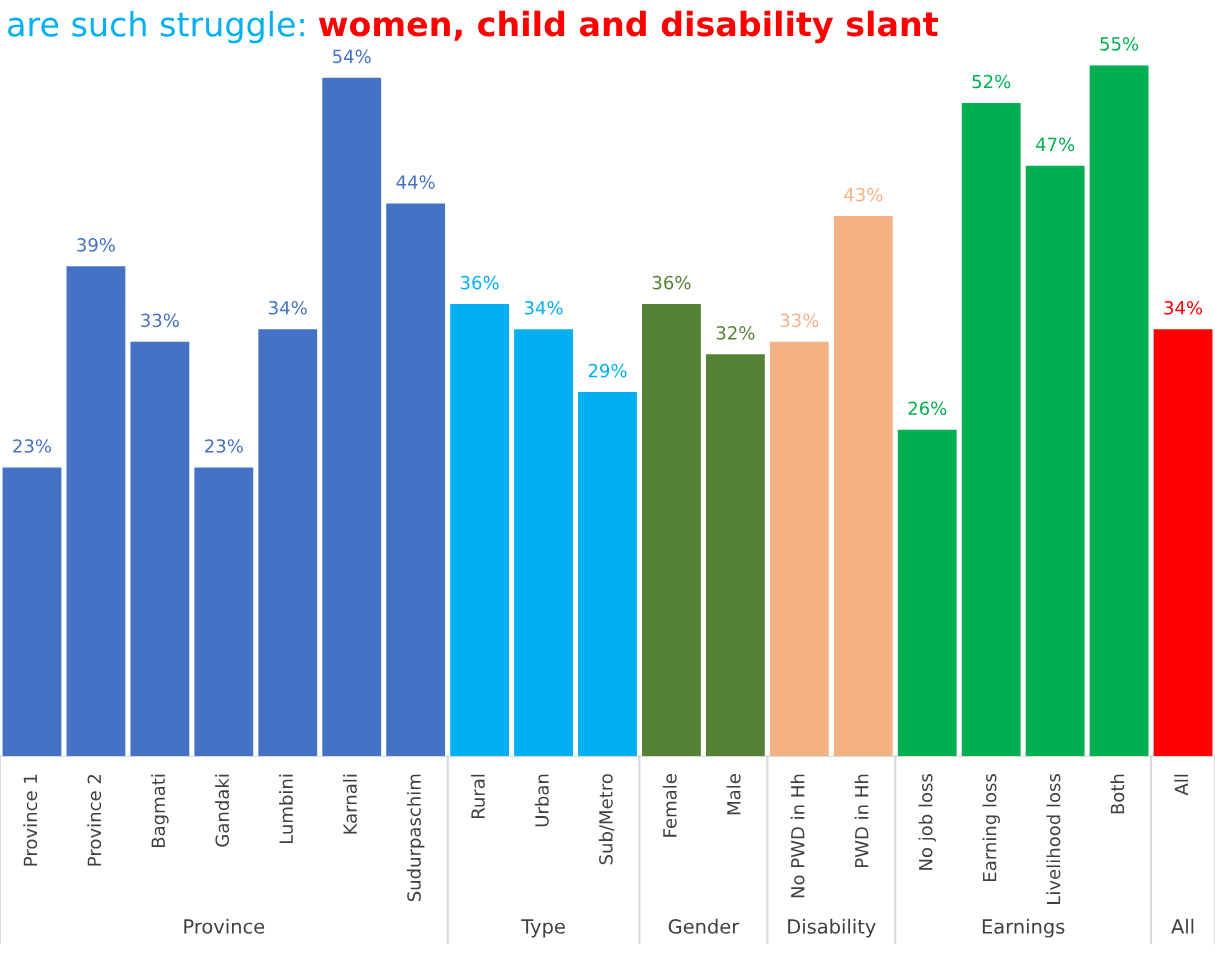 This screenshot has height=960, width=1215. What do you see at coordinates (541, 800) in the screenshot?
I see `x-tick-label: Urban` at bounding box center [541, 800].